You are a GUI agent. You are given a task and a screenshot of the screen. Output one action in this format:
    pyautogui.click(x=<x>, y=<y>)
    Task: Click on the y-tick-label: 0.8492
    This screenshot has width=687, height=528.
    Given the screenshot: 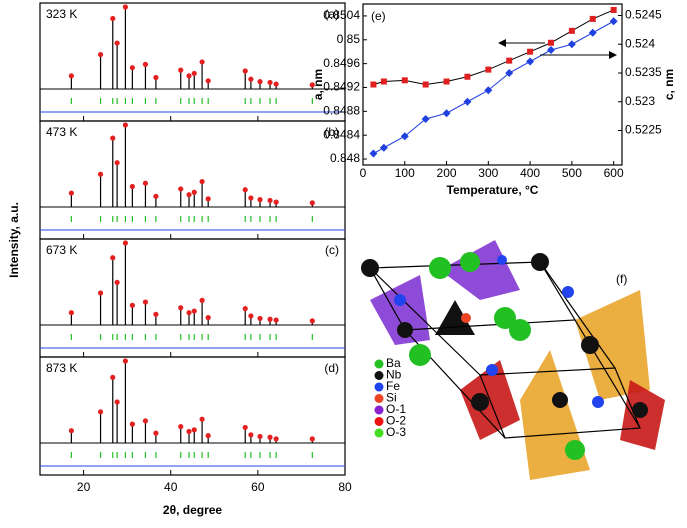 What is the action you would take?
    pyautogui.click(x=341, y=87)
    